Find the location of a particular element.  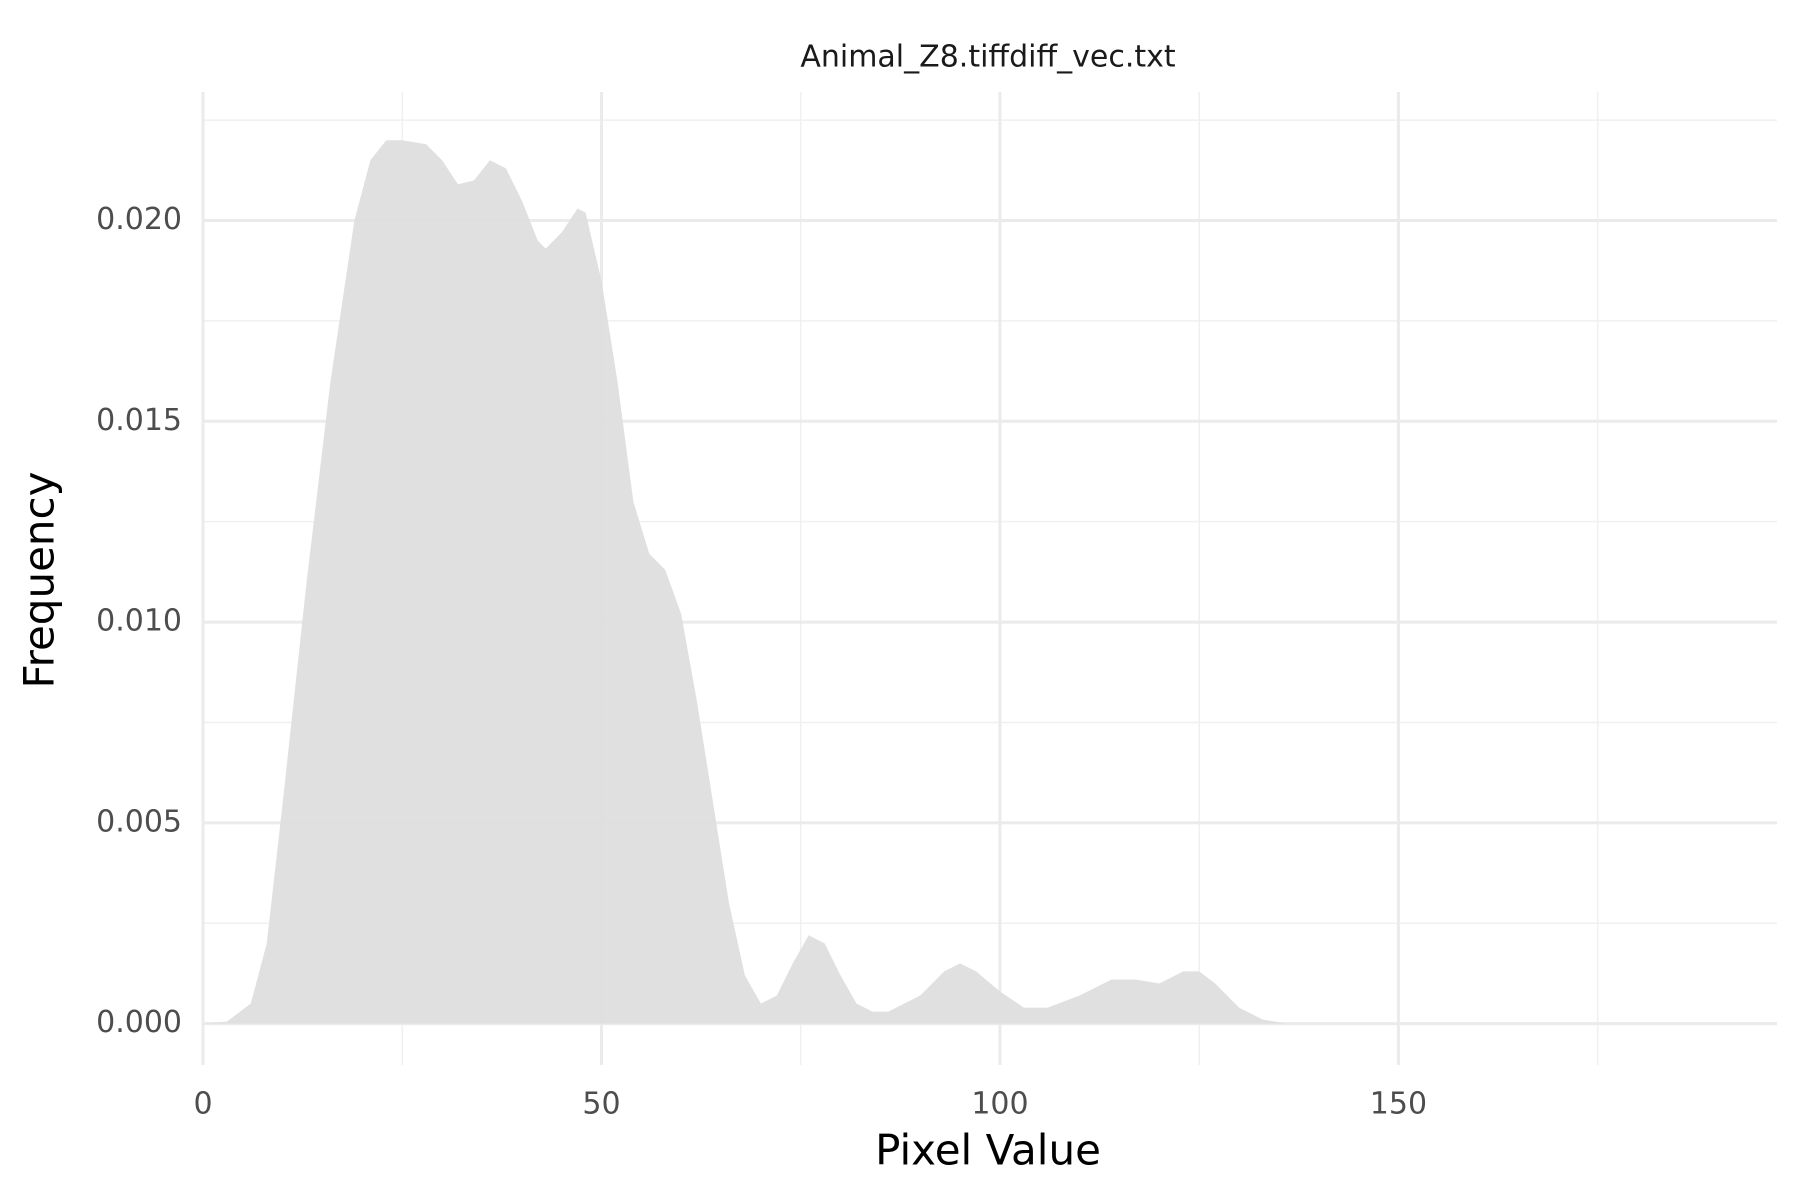

x-tick-label: 0 is located at coordinates (202, 1104).